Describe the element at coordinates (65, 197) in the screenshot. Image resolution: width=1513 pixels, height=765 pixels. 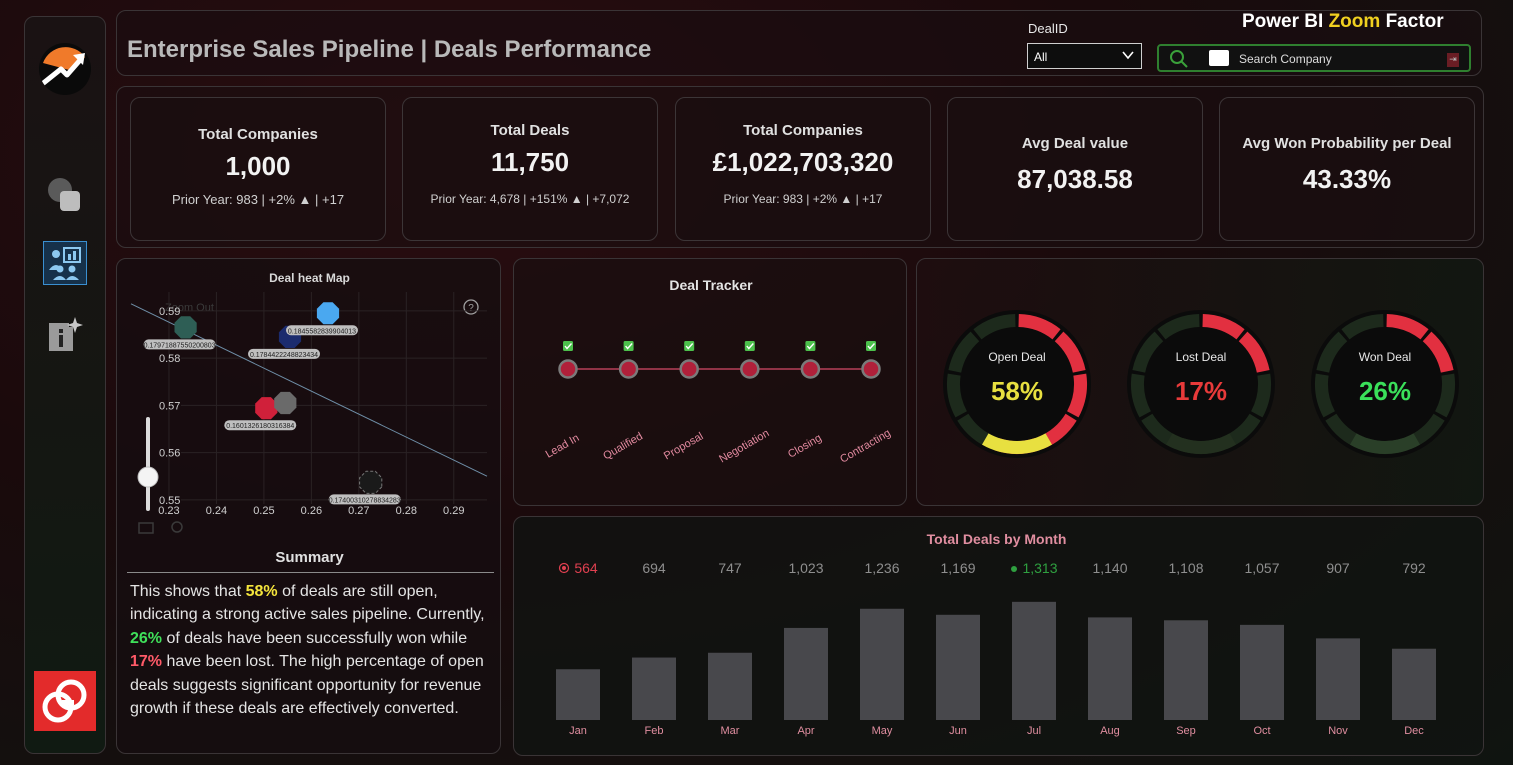
I see `shapes-icon` at that location.